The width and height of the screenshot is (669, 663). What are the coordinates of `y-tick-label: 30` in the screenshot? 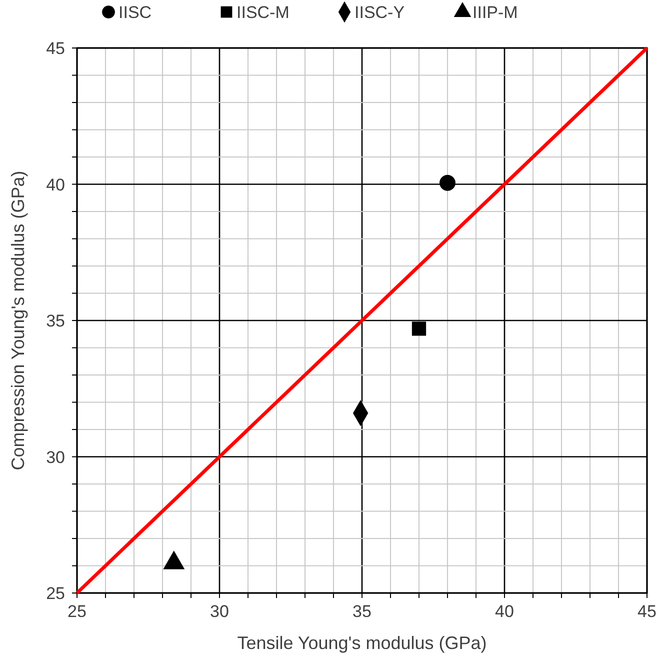 It's located at (55, 457).